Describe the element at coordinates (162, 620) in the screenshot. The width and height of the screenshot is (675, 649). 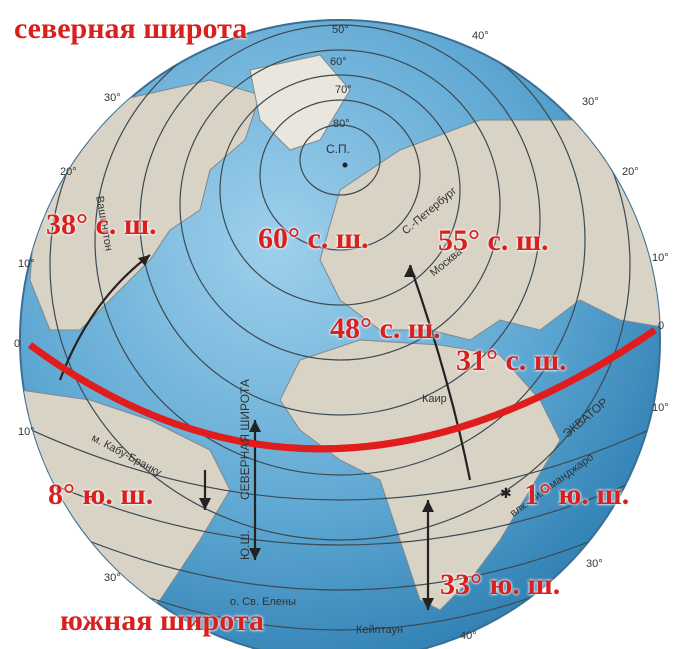
I see `heading-south-latitude: южная широта` at that location.